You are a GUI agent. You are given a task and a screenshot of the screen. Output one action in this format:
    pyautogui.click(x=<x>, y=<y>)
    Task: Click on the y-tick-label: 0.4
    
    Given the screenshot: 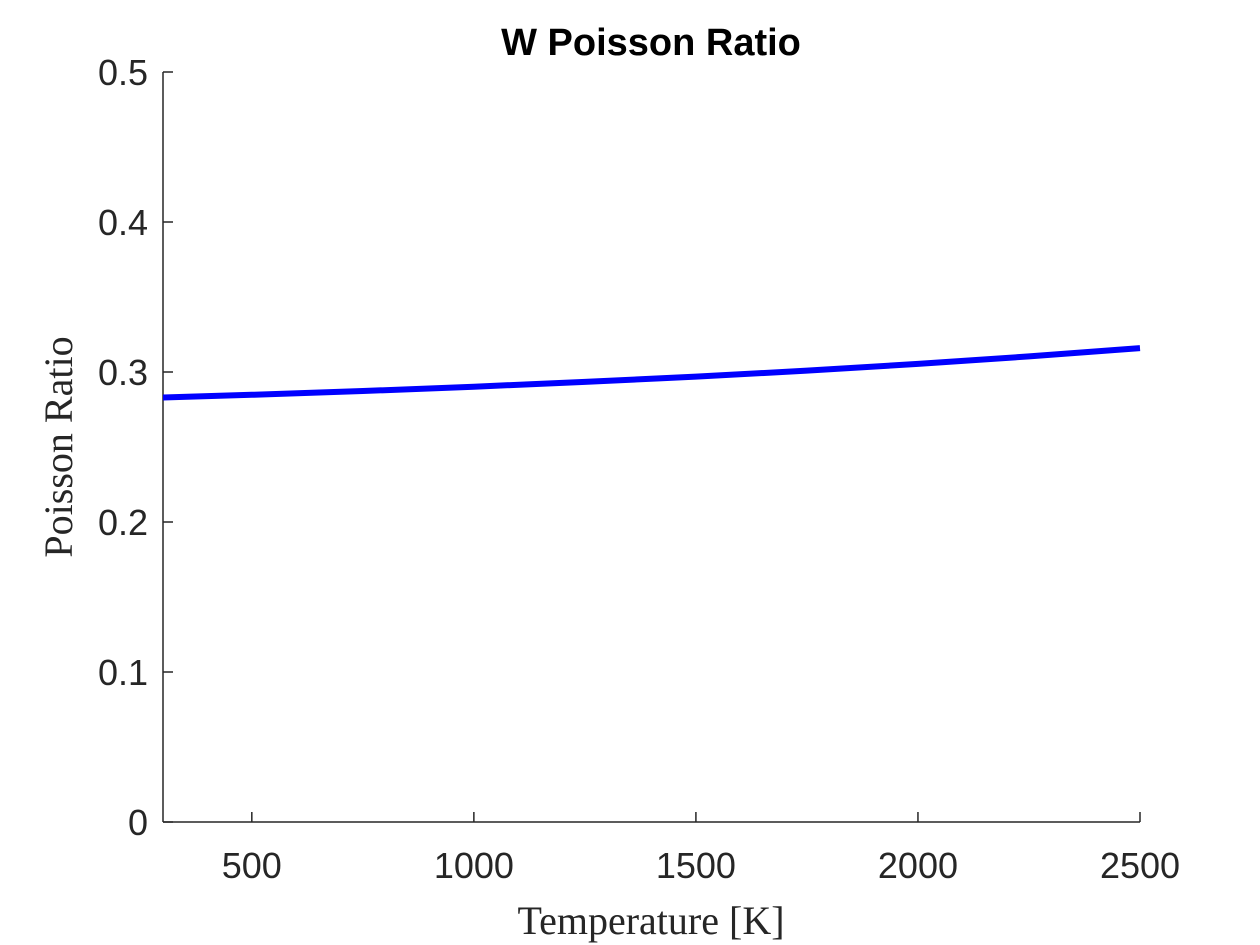 What is the action you would take?
    pyautogui.click(x=123, y=222)
    